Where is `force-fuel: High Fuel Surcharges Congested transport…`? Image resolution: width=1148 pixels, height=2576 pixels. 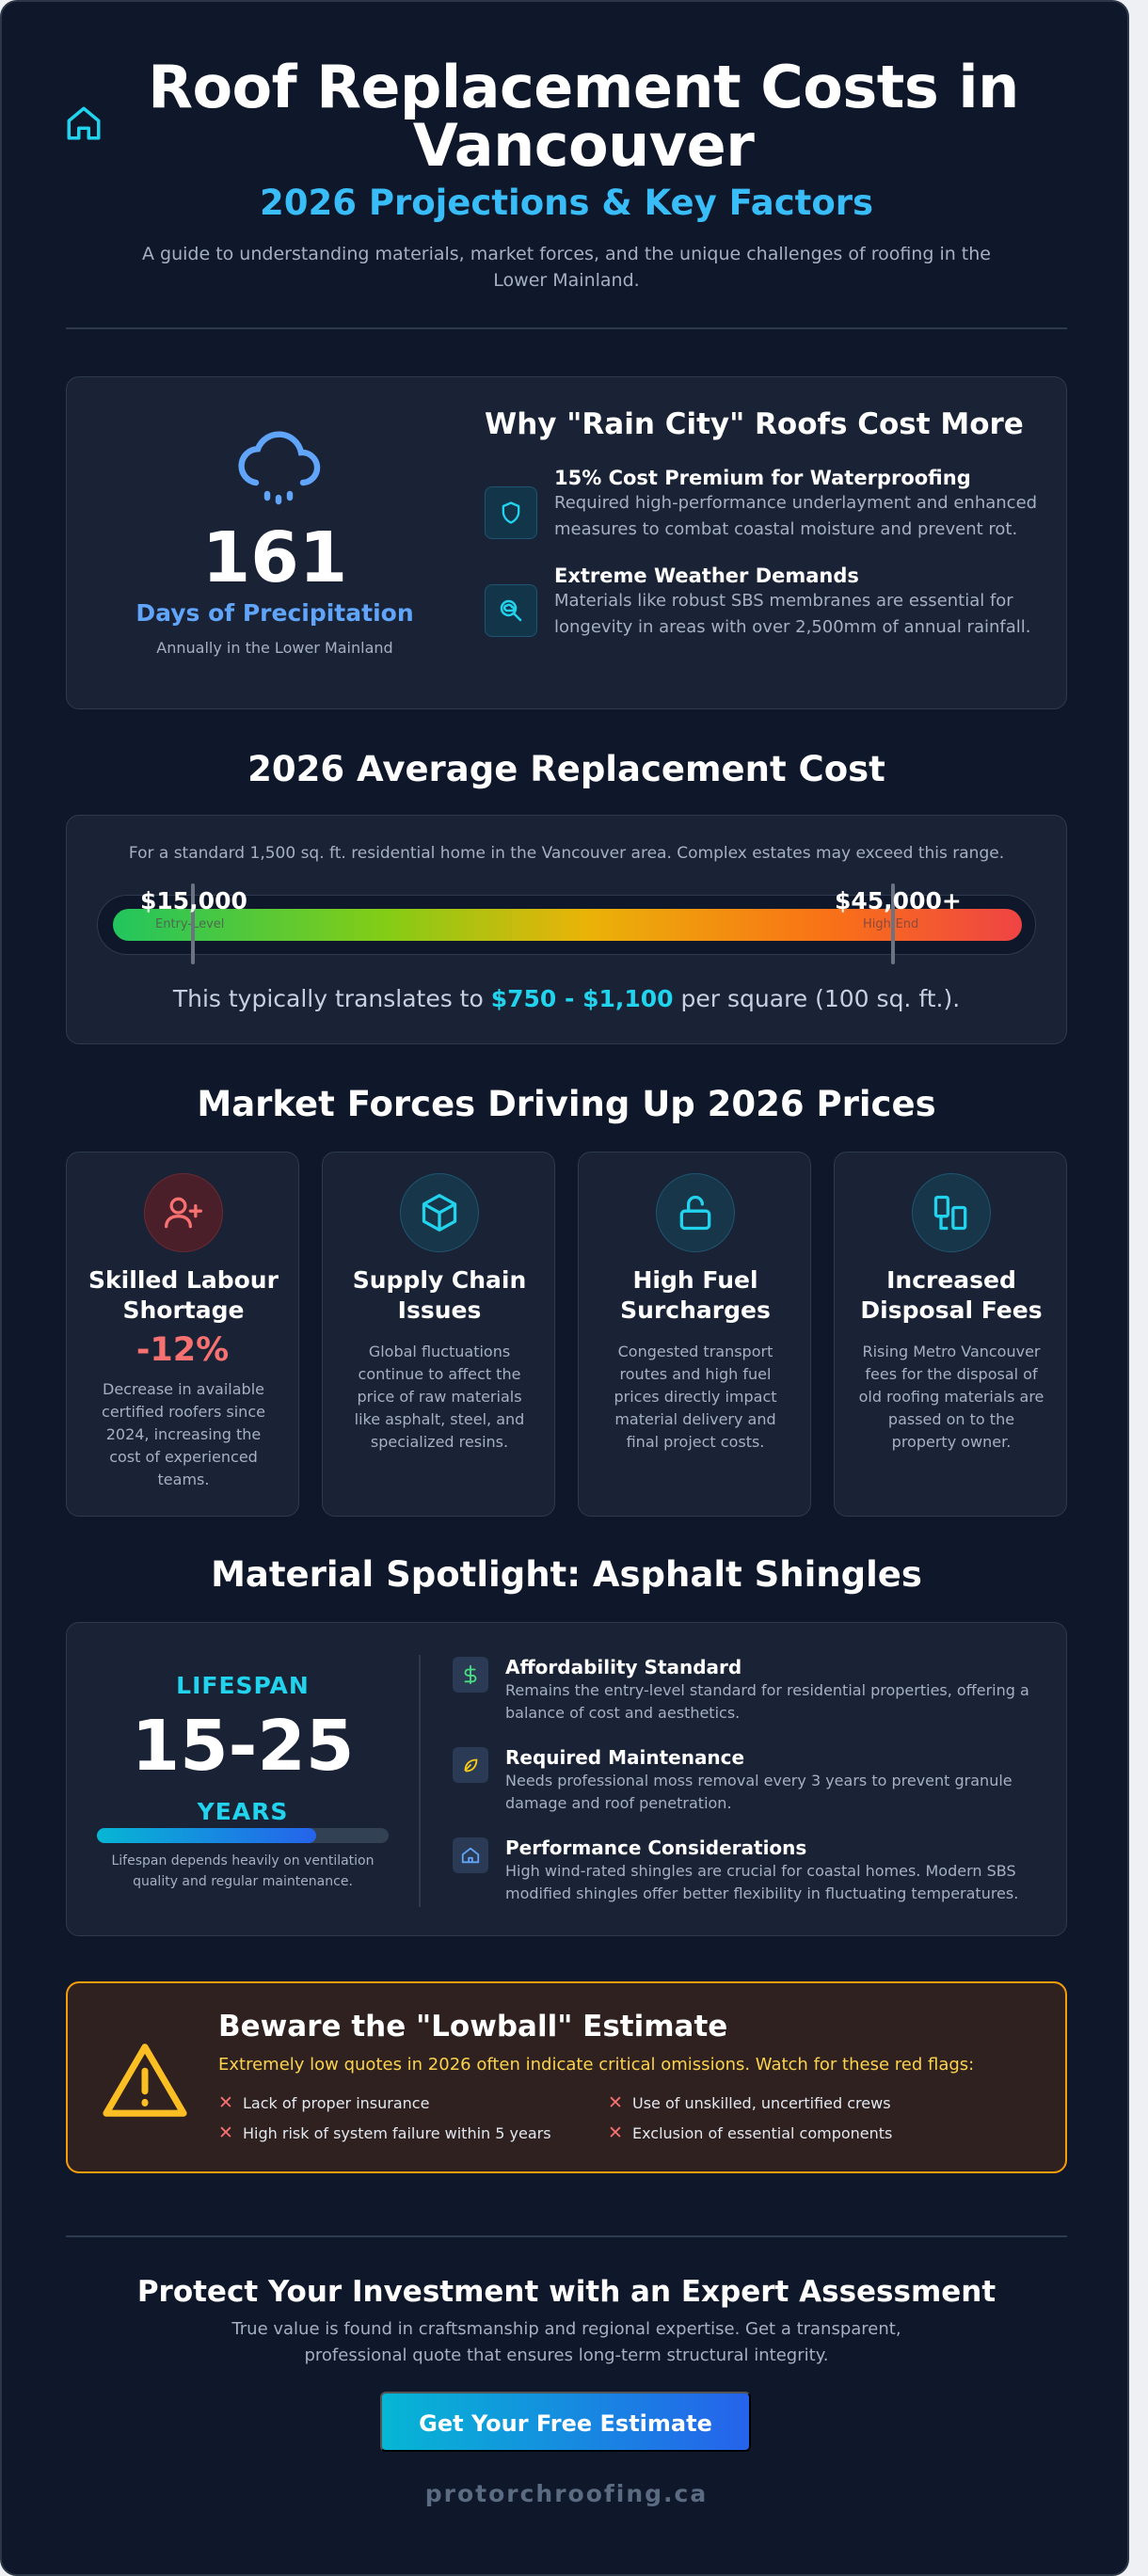 force-fuel: High Fuel Surcharges Congested transport… is located at coordinates (694, 1334).